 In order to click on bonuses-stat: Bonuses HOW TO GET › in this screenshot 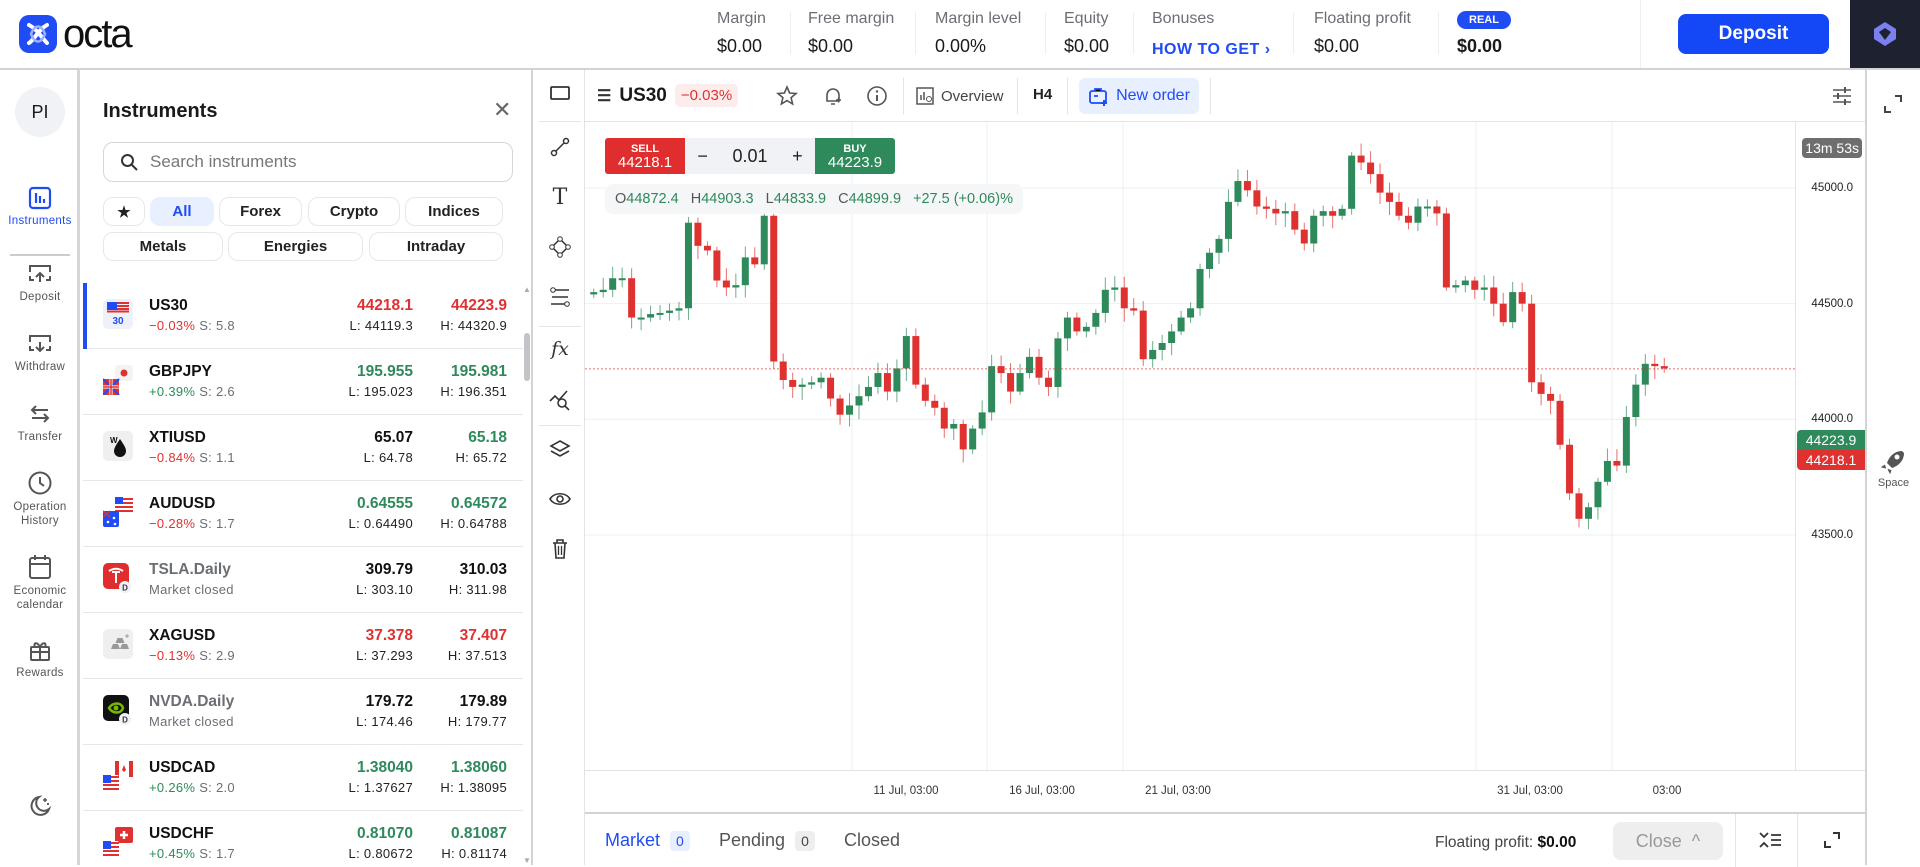, I will do `click(1211, 34)`.